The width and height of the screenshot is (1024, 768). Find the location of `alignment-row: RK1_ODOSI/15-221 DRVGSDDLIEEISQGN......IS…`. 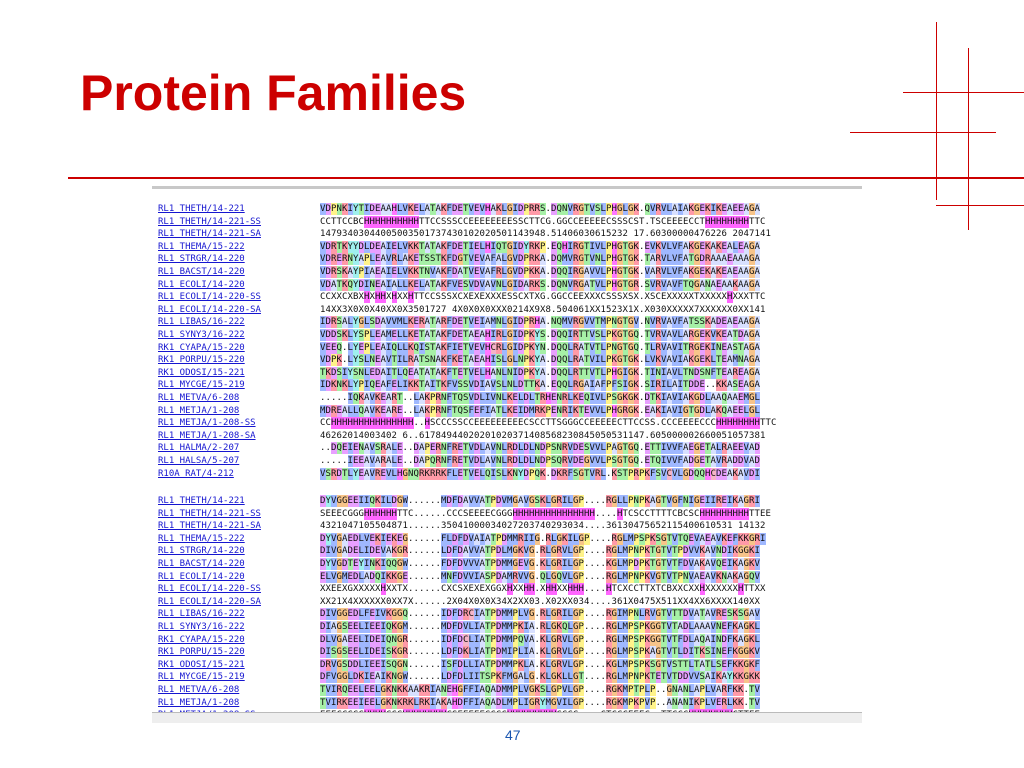

alignment-row: RK1_ODOSI/15-221 DRVGSDDLIEEISQGN......IS… is located at coordinates (507, 664).